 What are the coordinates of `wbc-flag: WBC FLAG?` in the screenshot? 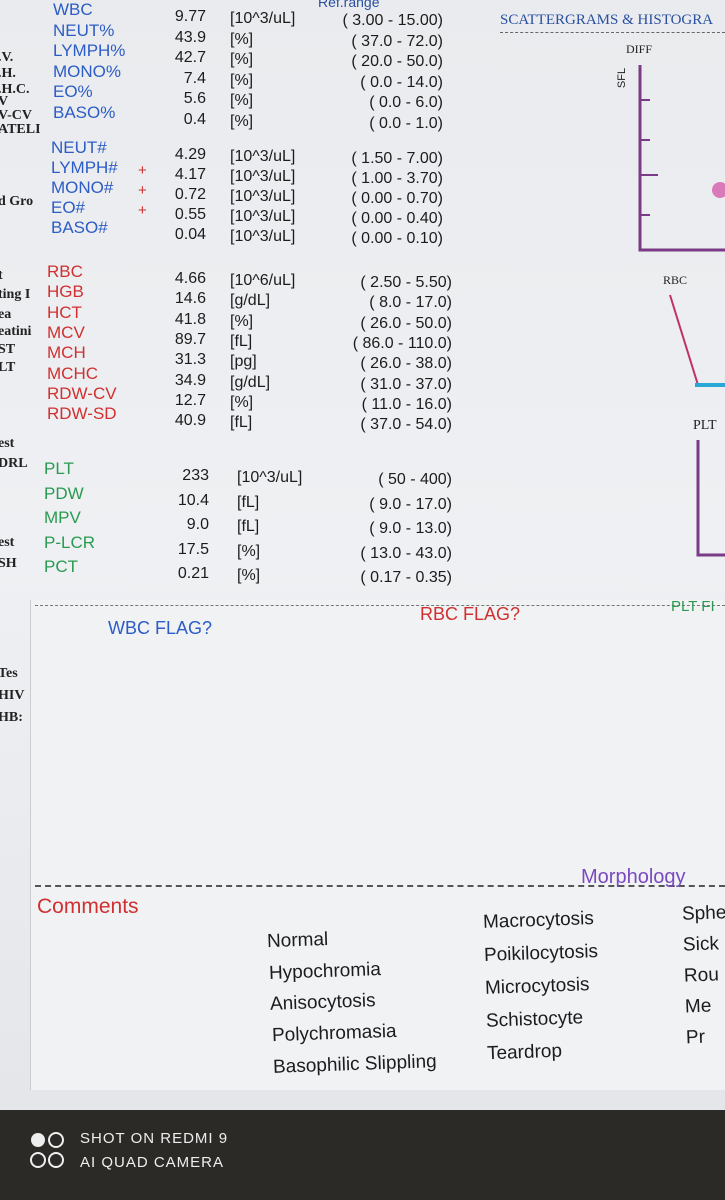 It's located at (160, 628).